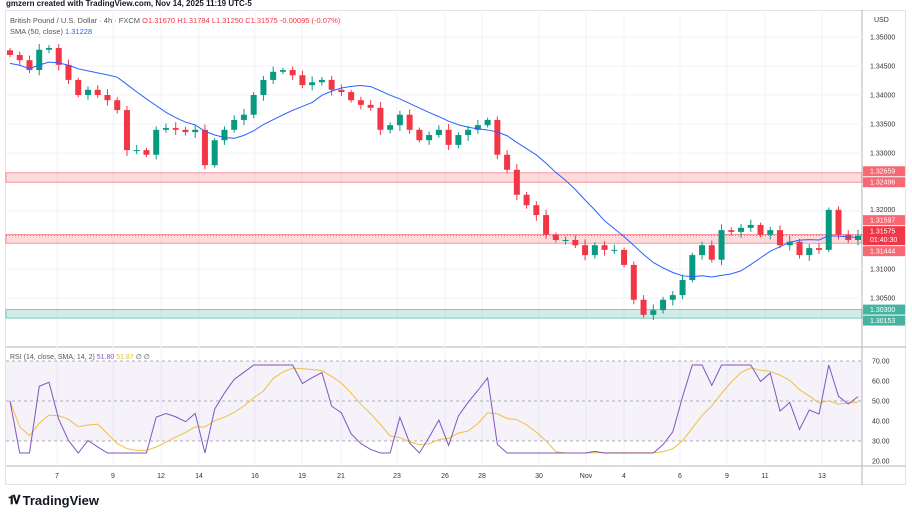 The height and width of the screenshot is (513, 912). I want to click on zone-price-label: 1.30300, so click(882, 310).